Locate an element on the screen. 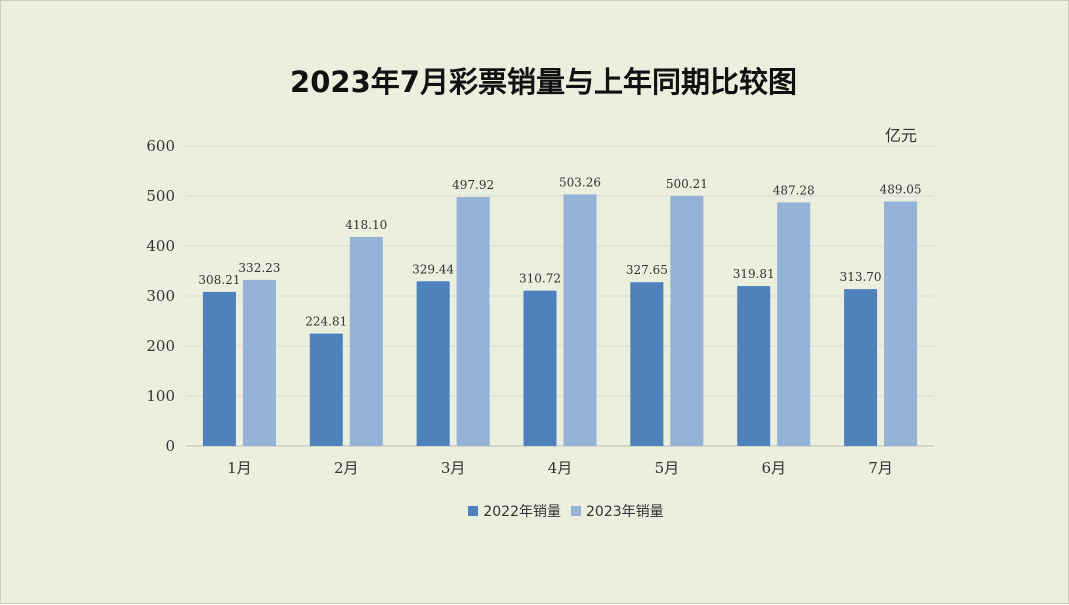 This screenshot has width=1069, height=605. data-label: 327.65 is located at coordinates (647, 270).